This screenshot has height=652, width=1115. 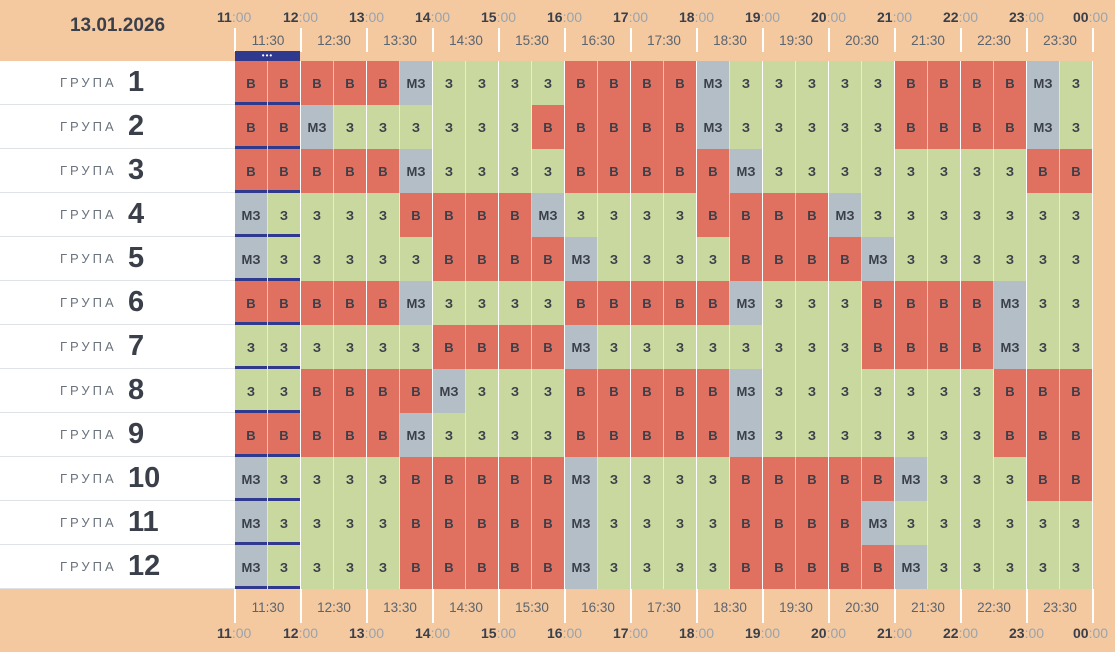 What do you see at coordinates (117, 171) in the screenshot?
I see `group-label-3: ГРУПА 3` at bounding box center [117, 171].